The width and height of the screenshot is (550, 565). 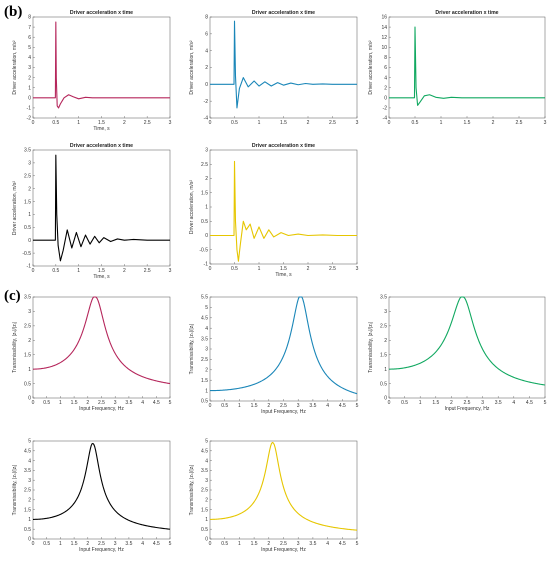 I want to click on y-tick-label: 6, so click(x=206, y=35).